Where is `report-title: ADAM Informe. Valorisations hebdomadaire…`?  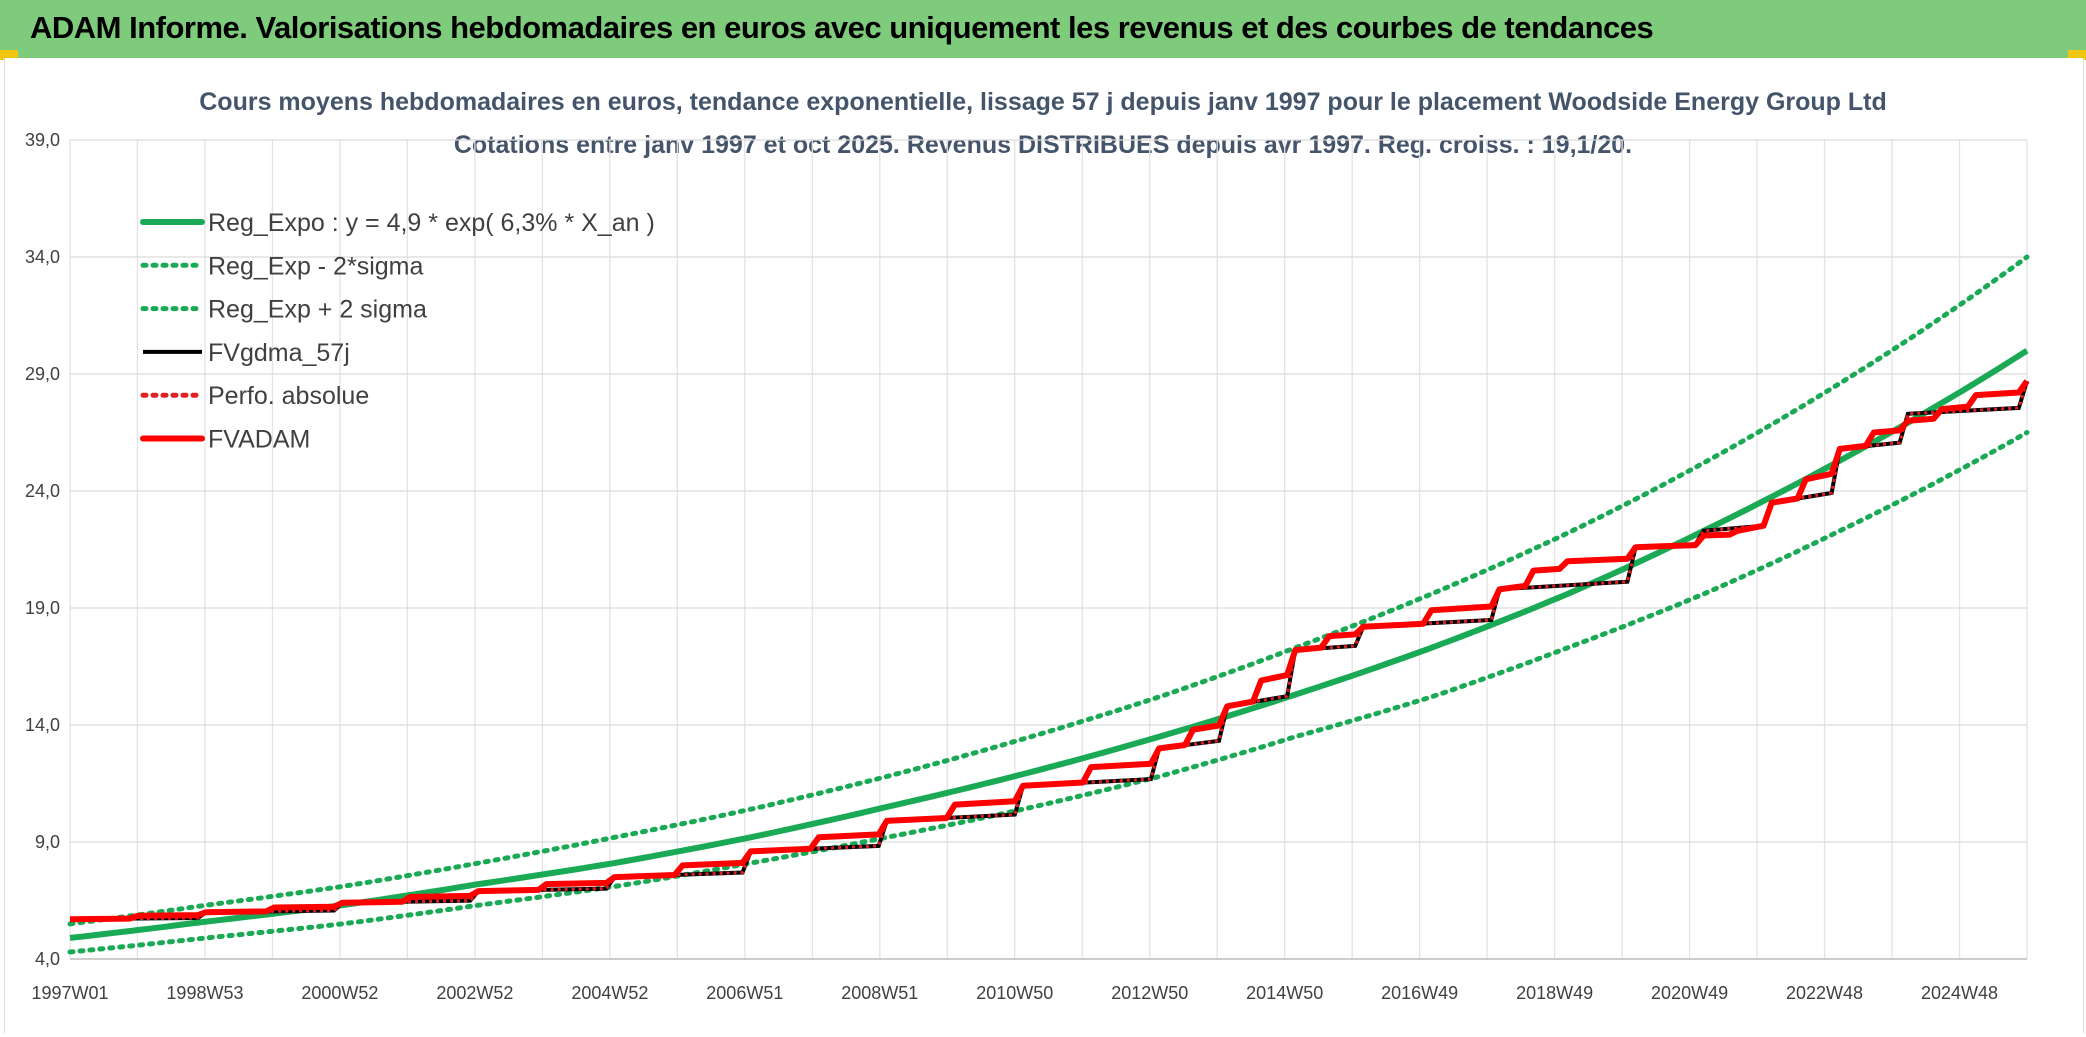
report-title: ADAM Informe. Valorisations hebdomadaire… is located at coordinates (842, 27).